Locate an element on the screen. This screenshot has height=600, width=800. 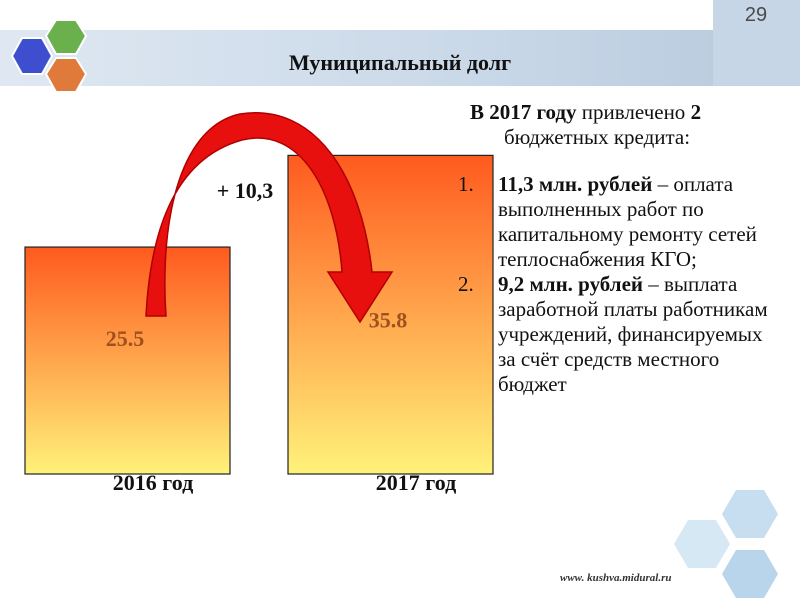
growth-annotation: + 10,3 is located at coordinates (245, 190).